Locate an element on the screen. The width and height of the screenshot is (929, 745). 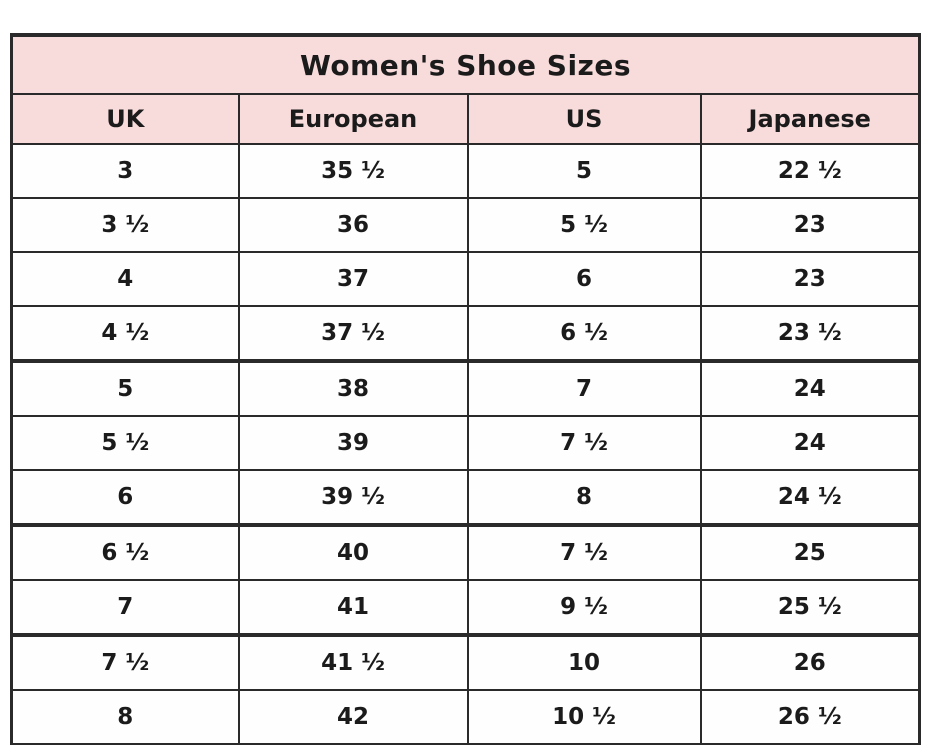
table-row: 4 37 6 23 is located at coordinates (465, 279).